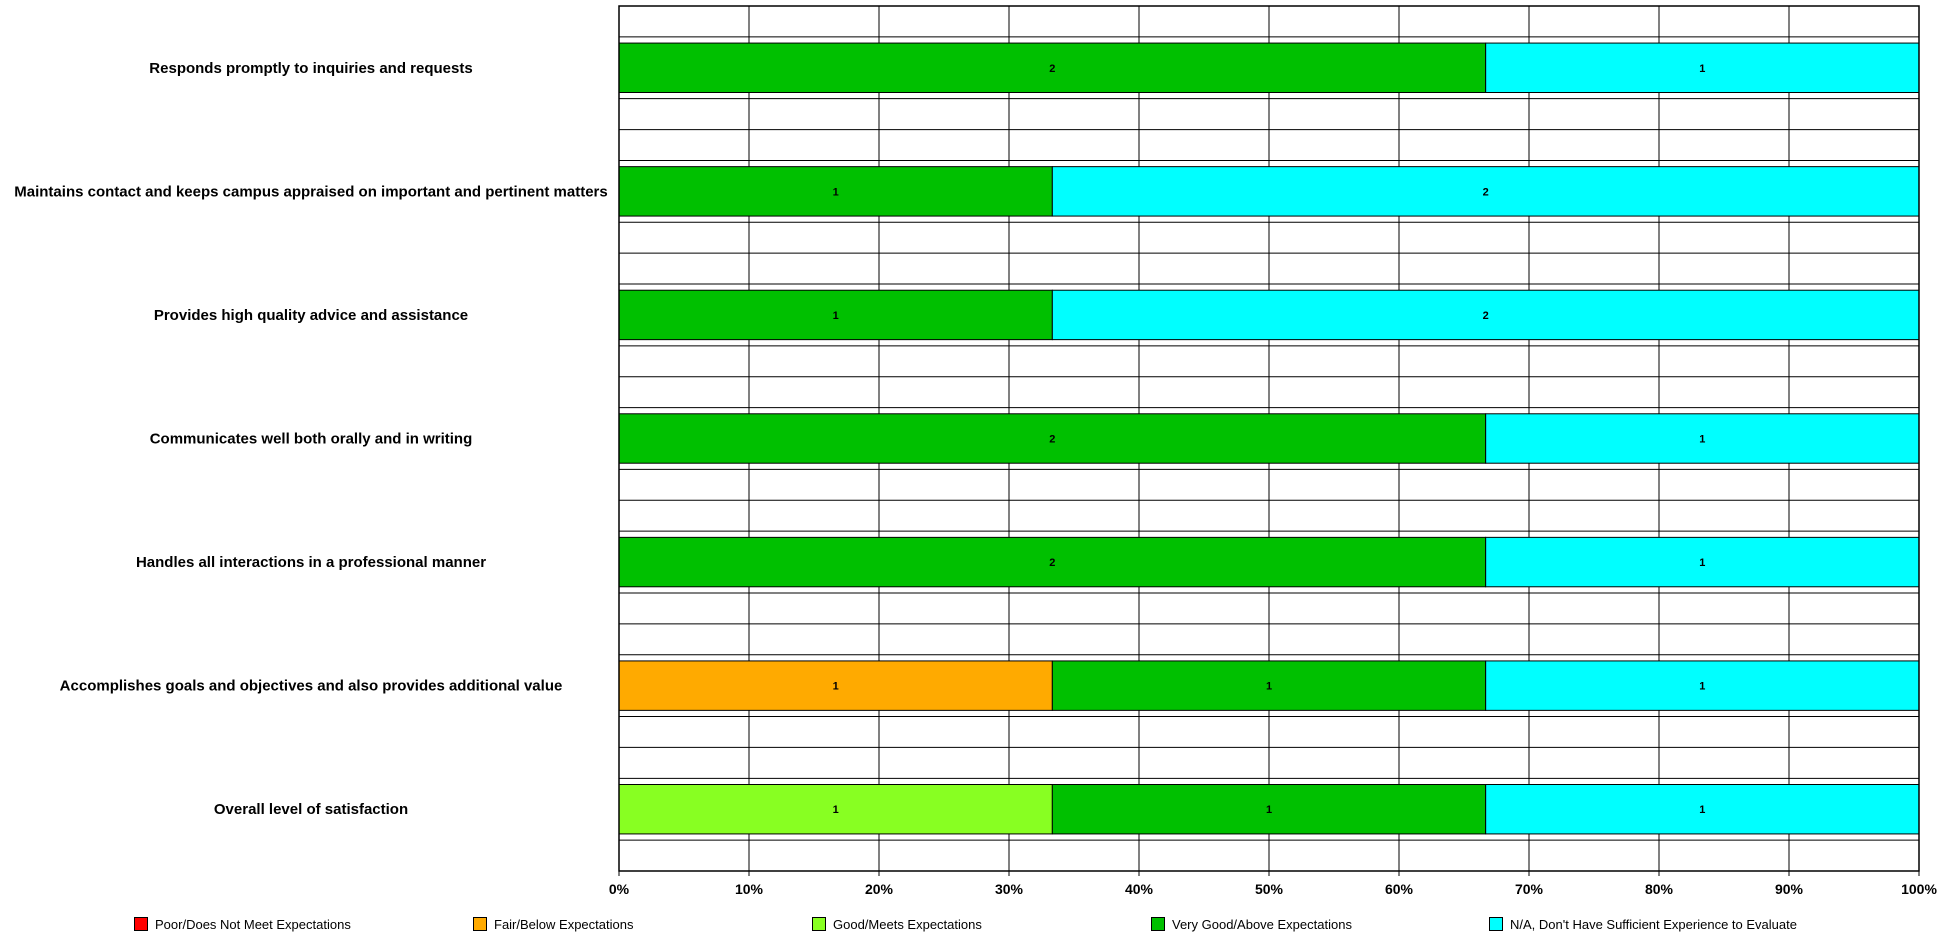 Image resolution: width=1942 pixels, height=936 pixels. I want to click on x-tick-label: 10%, so click(749, 889).